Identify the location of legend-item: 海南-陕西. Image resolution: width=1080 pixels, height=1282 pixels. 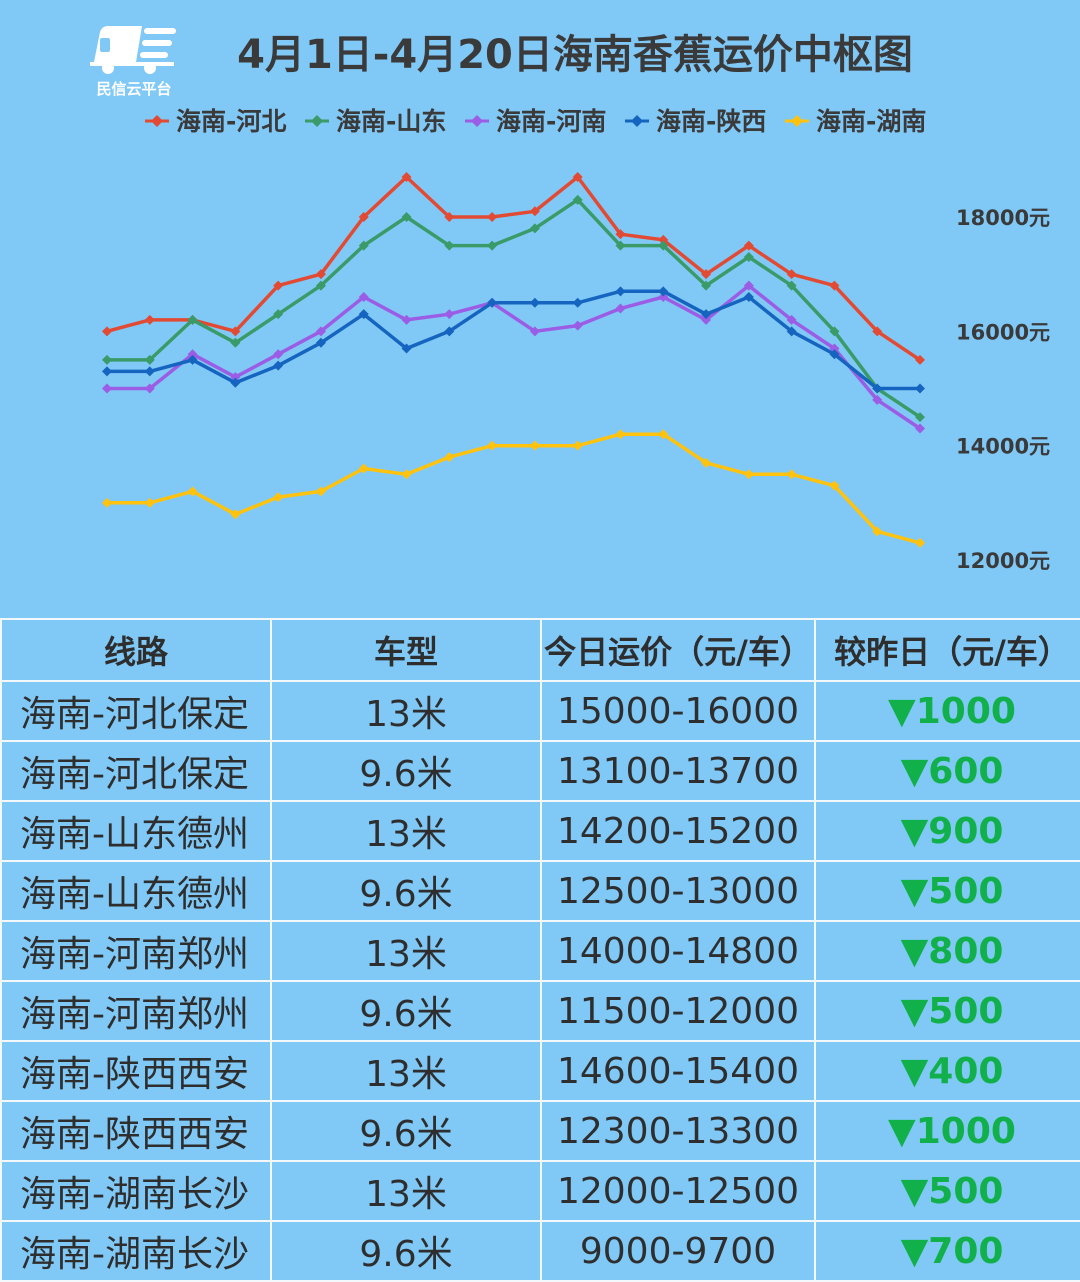
(695, 121).